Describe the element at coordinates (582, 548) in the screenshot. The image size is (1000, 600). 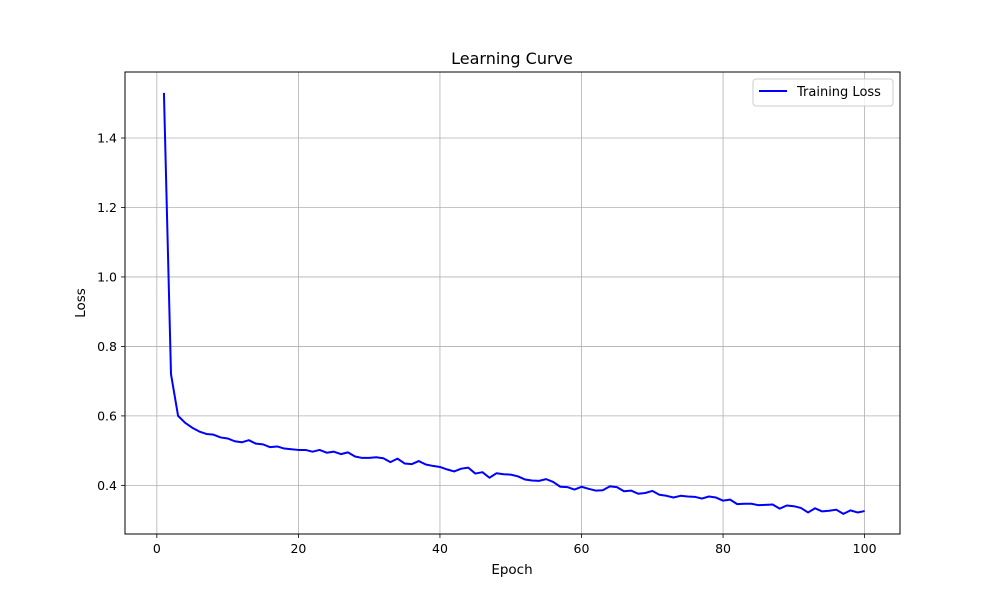
I see `x-tick-label: 60` at that location.